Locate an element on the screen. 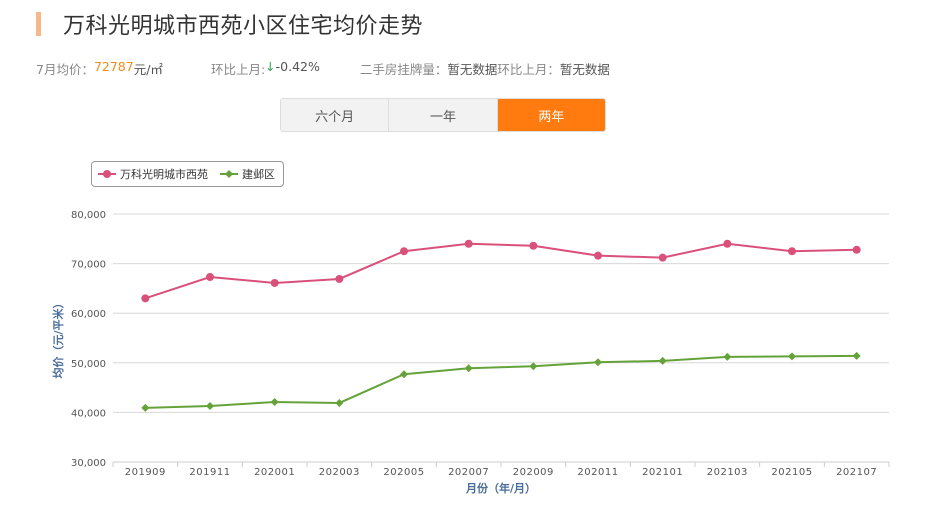 The image size is (948, 505). legend-item-community: 万科光明城市西苑 is located at coordinates (153, 174).